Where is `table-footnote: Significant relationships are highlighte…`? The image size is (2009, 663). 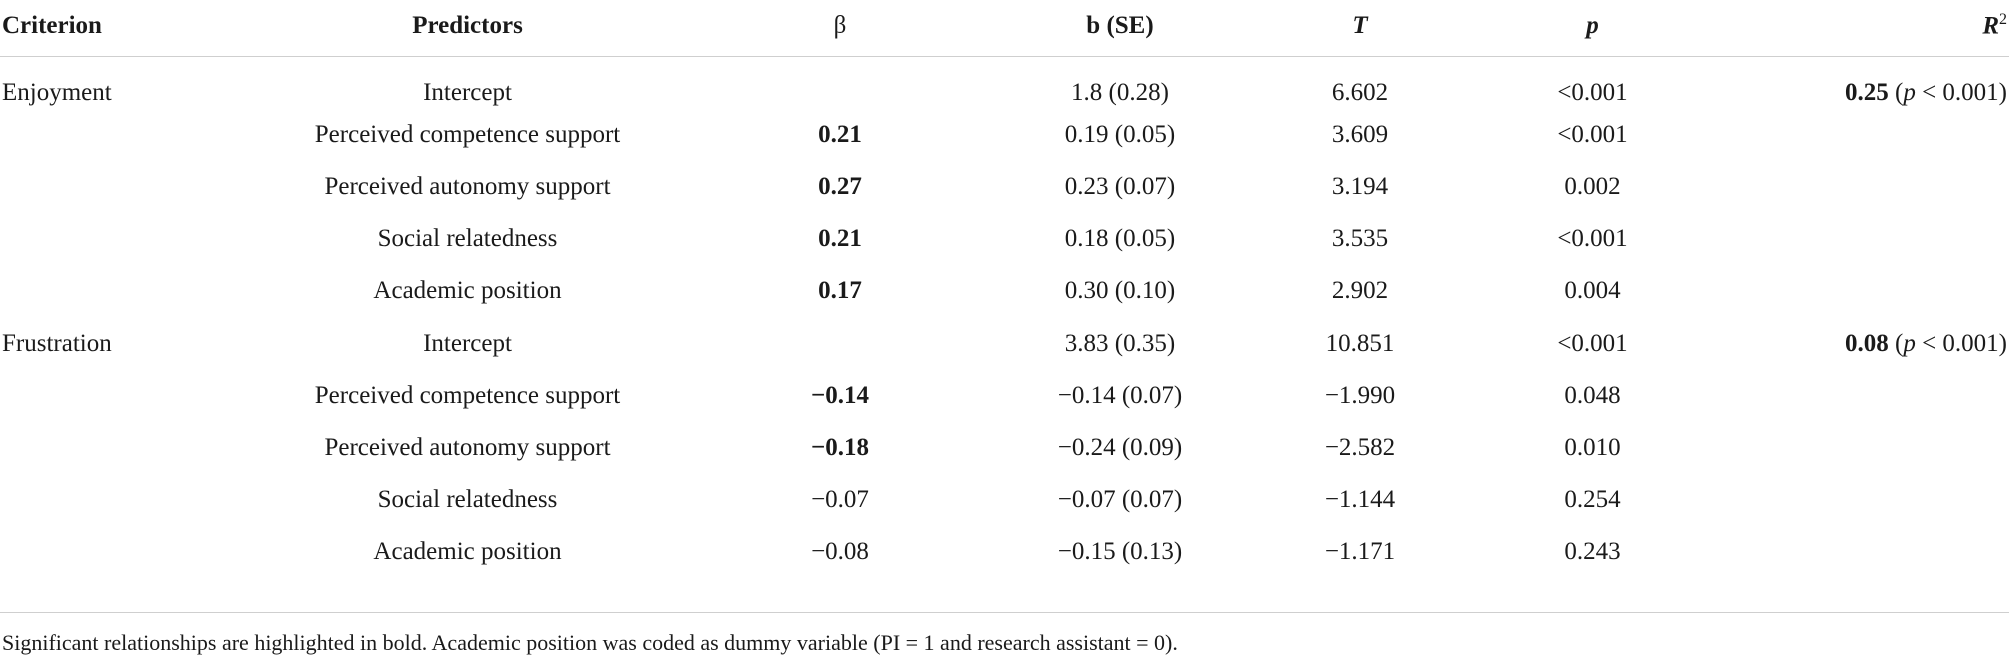
table-footnote: Significant relationships are highlighte… is located at coordinates (590, 642).